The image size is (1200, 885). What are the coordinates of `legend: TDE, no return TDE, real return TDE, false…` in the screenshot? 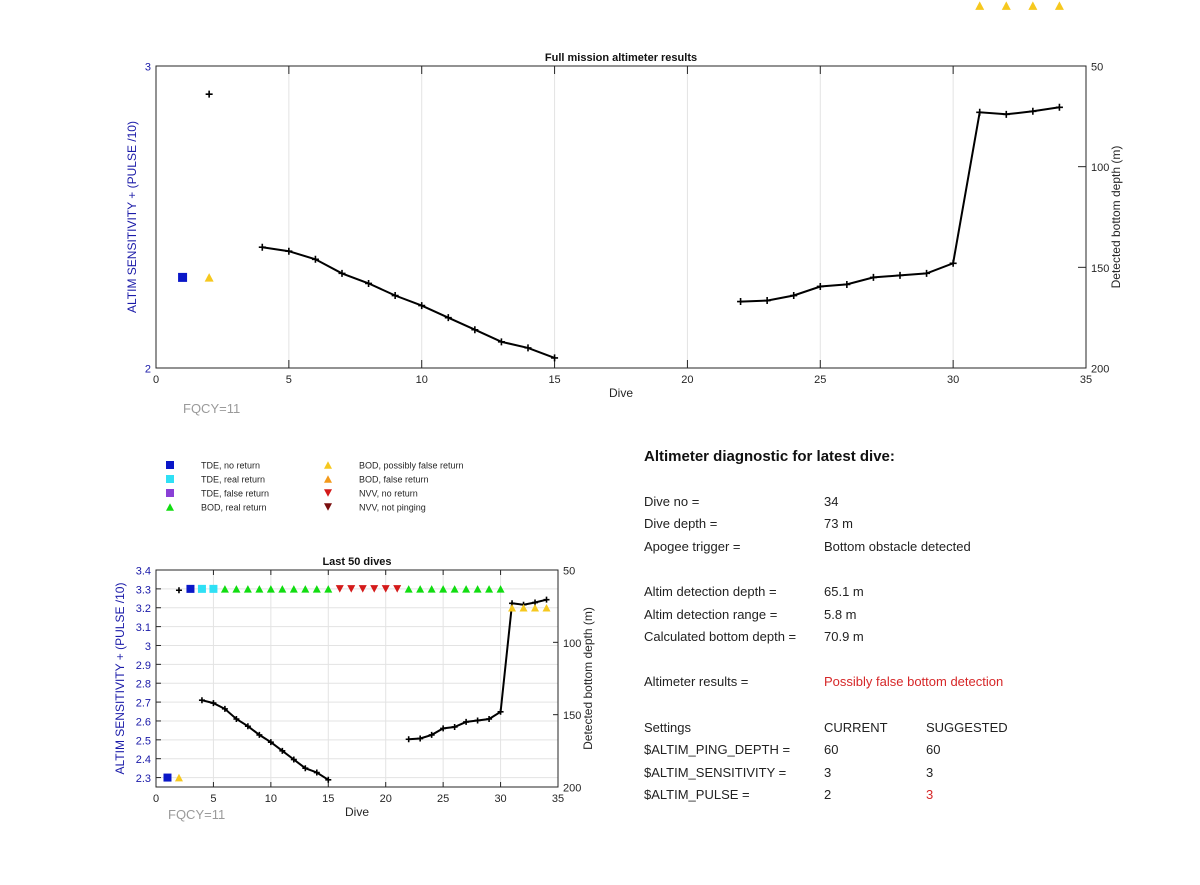 It's located at (315, 487).